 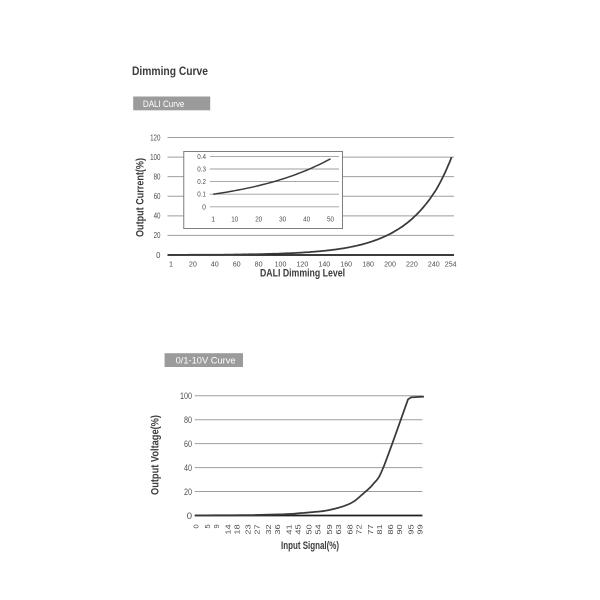 What do you see at coordinates (329, 529) in the screenshot?
I see `svg-text: 59` at bounding box center [329, 529].